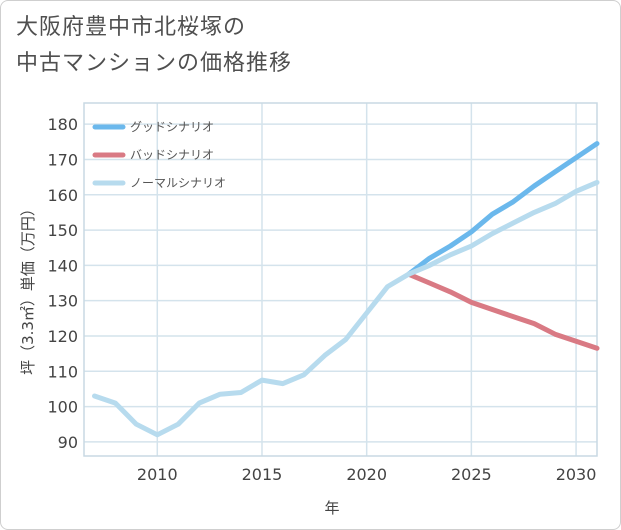 The height and width of the screenshot is (530, 621). What do you see at coordinates (331, 508) in the screenshot?
I see `x-axis-label: 年` at bounding box center [331, 508].